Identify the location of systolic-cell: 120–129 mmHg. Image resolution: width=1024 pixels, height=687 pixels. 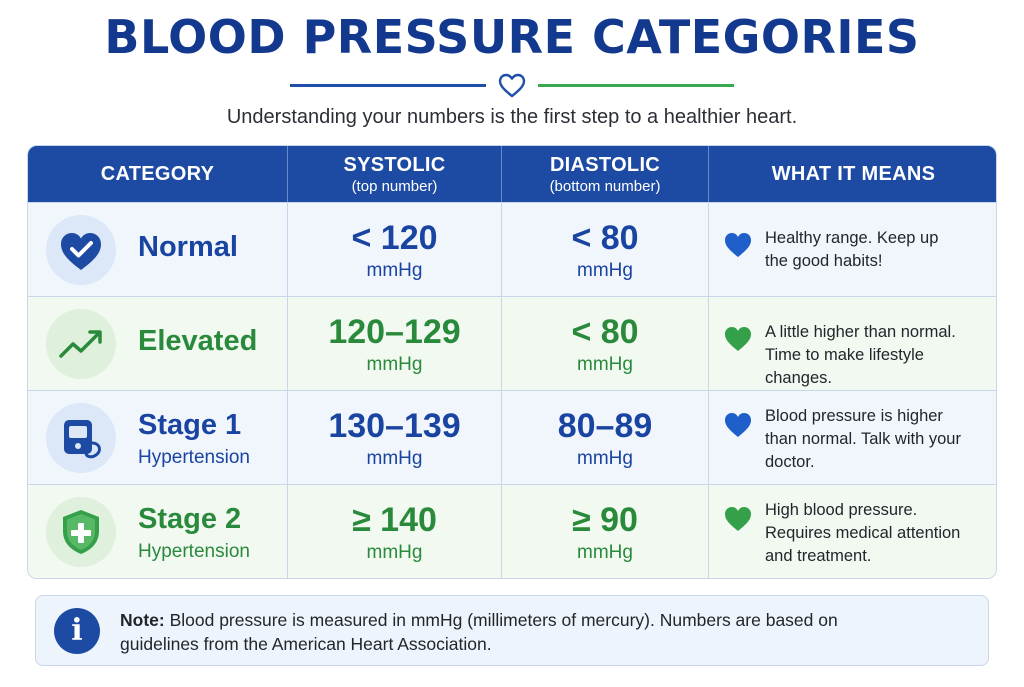
(395, 344).